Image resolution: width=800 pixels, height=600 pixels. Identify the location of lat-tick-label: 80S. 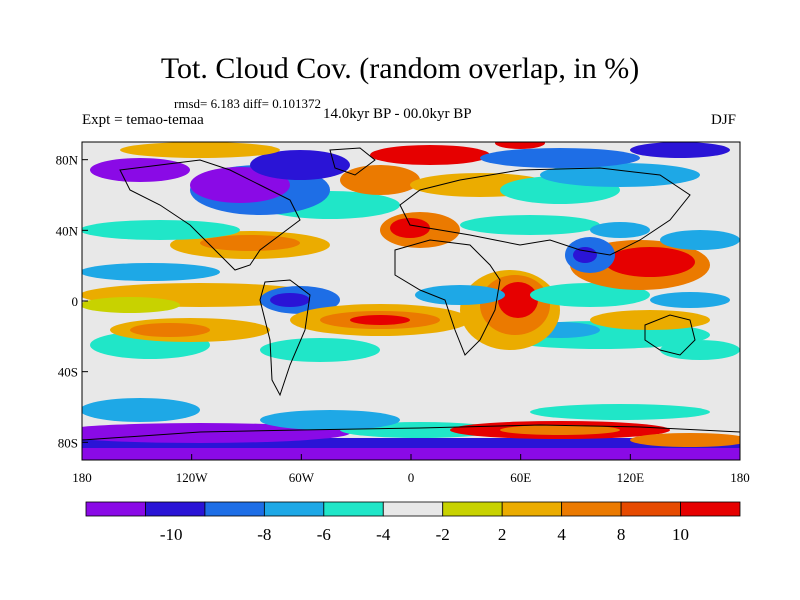
(68, 442).